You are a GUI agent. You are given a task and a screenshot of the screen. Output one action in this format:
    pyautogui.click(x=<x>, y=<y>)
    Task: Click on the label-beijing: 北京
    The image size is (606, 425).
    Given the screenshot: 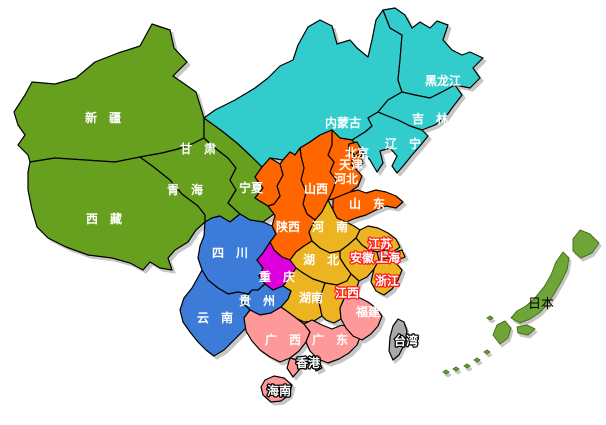 What is the action you would take?
    pyautogui.click(x=357, y=152)
    